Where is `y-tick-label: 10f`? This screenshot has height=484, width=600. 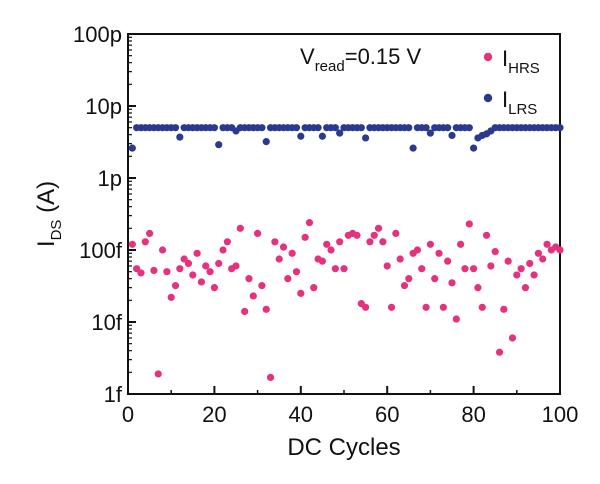 y-tick-label: 10f is located at coordinates (106, 322).